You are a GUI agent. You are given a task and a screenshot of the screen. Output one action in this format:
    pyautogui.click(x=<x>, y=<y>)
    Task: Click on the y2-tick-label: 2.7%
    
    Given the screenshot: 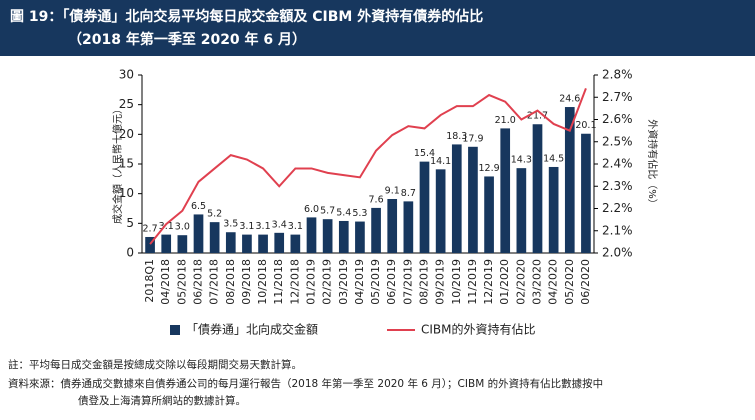 What is the action you would take?
    pyautogui.click(x=617, y=97)
    